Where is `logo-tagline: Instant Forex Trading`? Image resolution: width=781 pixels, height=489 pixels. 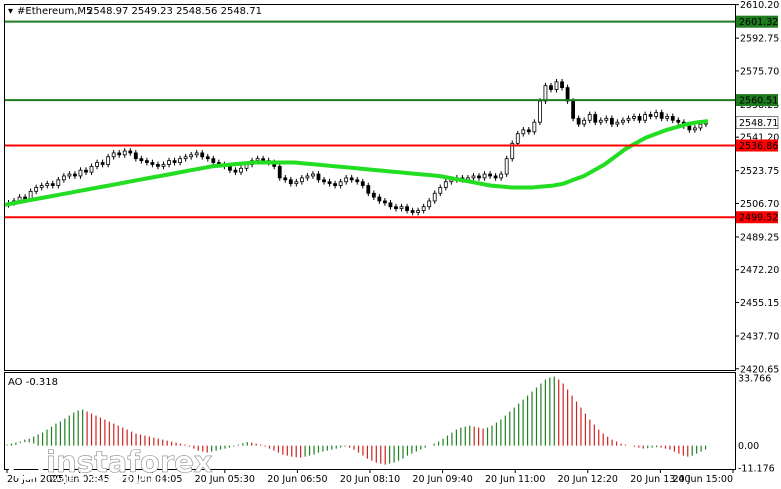
logo-tagline: Instant Forex Trading is located at coordinates (106, 480).